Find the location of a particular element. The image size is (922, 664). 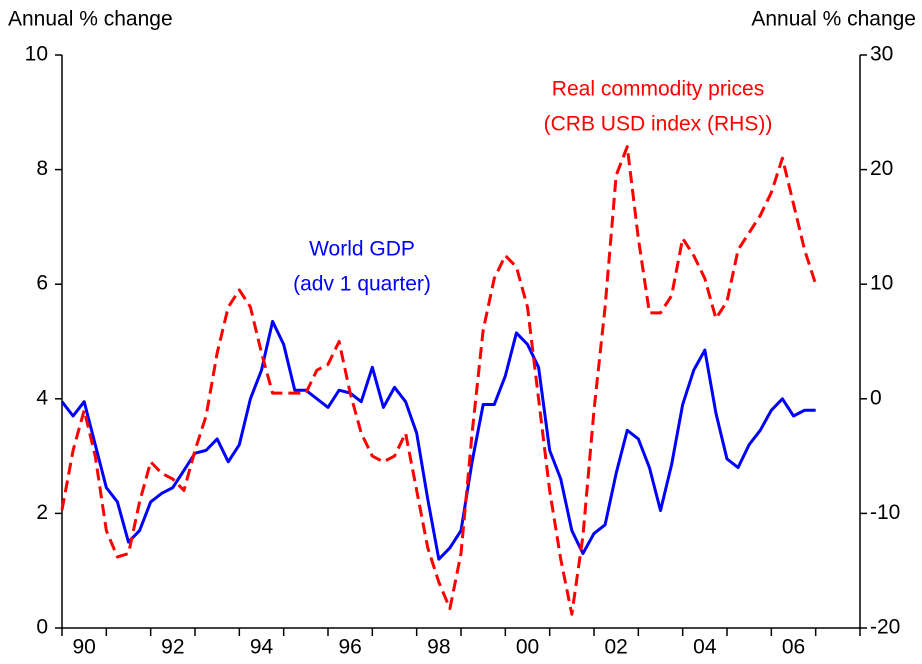

y-tick-label: 2 is located at coordinates (42, 512).